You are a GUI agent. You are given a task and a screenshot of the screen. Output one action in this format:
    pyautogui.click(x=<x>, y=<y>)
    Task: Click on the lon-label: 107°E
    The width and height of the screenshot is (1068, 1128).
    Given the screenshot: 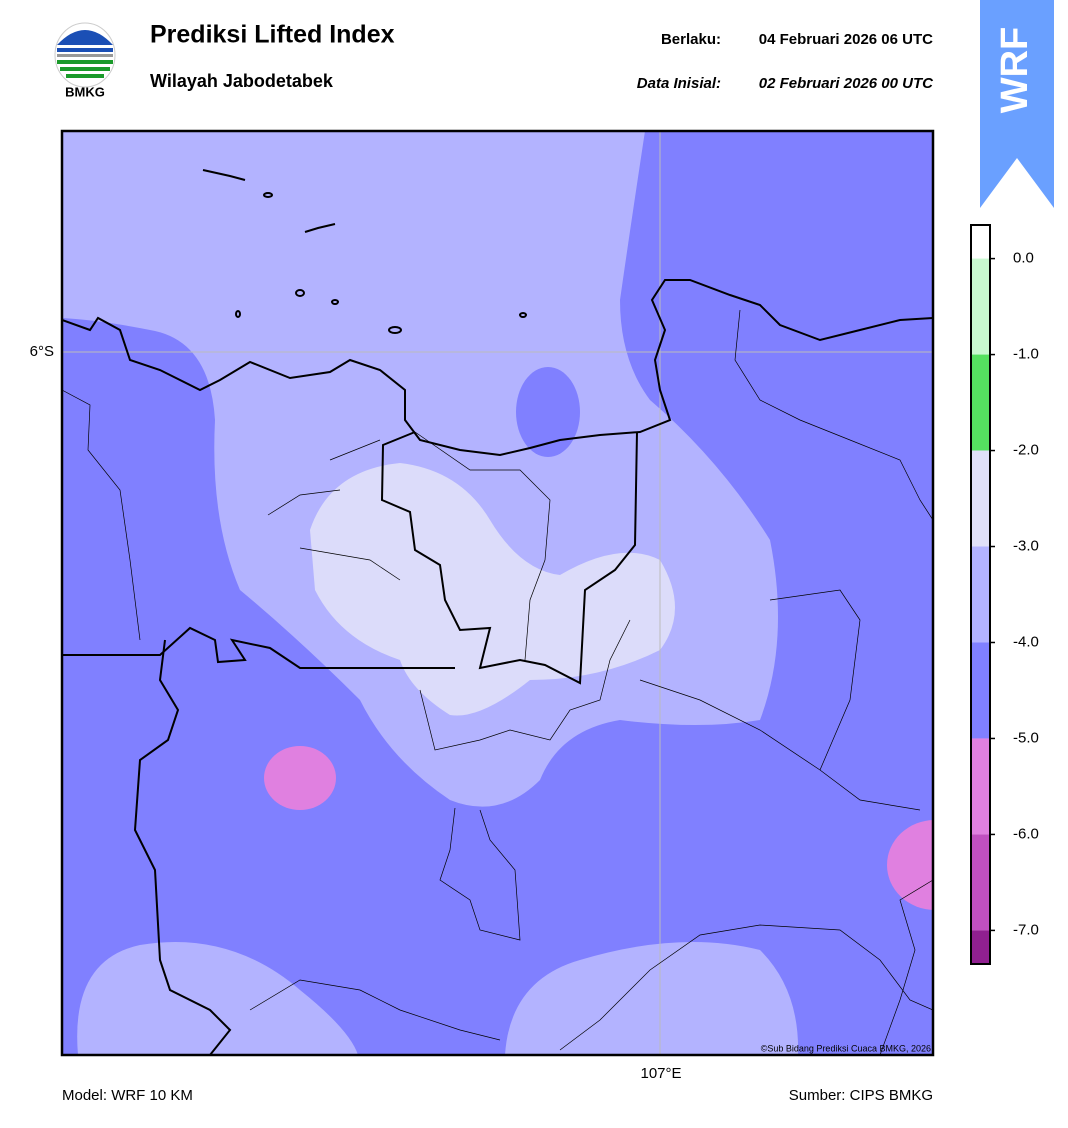 What is the action you would take?
    pyautogui.click(x=660, y=1073)
    